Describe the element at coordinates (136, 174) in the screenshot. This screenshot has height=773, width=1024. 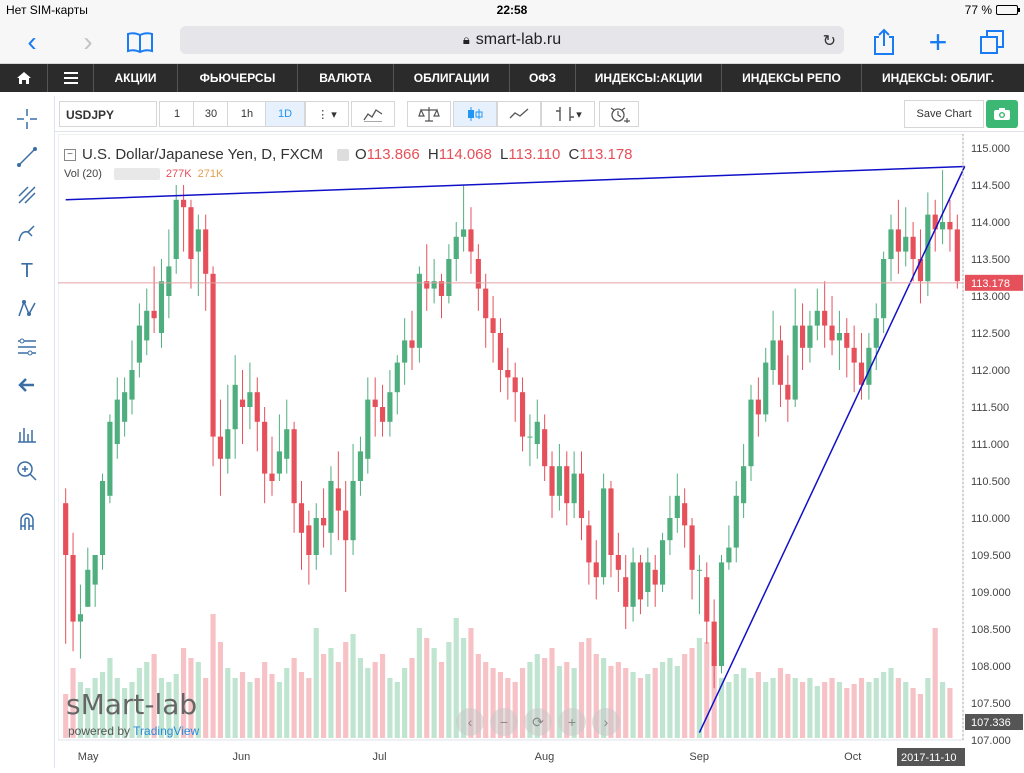
I see `volume-settings-icon` at that location.